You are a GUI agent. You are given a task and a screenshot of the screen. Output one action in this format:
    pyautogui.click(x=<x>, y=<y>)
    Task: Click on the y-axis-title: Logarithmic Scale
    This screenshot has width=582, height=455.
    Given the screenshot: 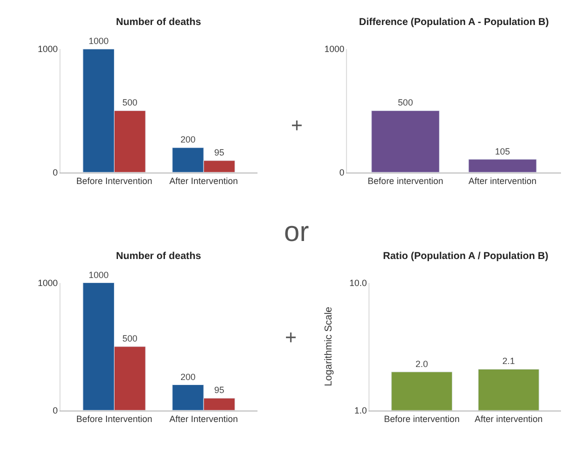 What is the action you would take?
    pyautogui.click(x=328, y=346)
    